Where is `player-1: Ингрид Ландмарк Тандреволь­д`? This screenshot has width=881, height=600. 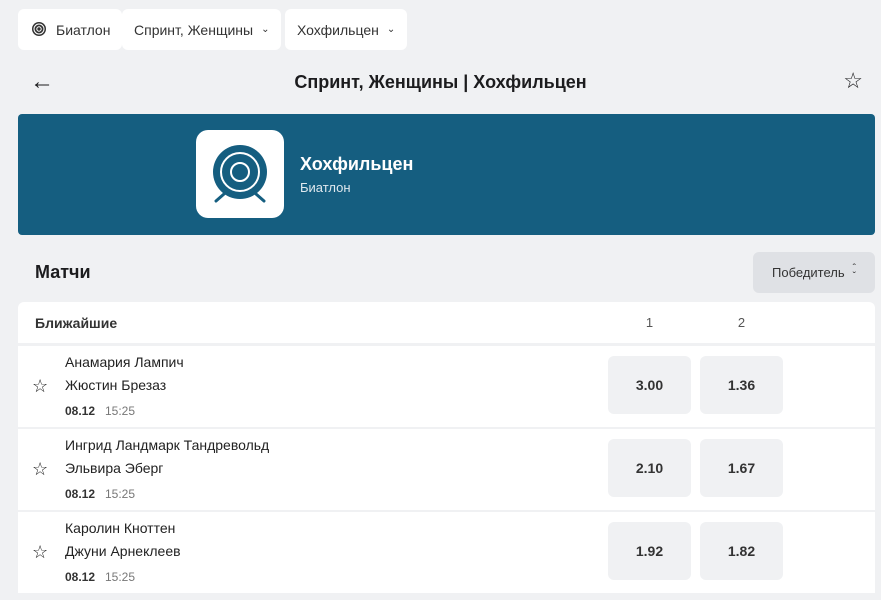 player-1: Ингрид Ландмарк Тандреволь­д is located at coordinates (167, 445).